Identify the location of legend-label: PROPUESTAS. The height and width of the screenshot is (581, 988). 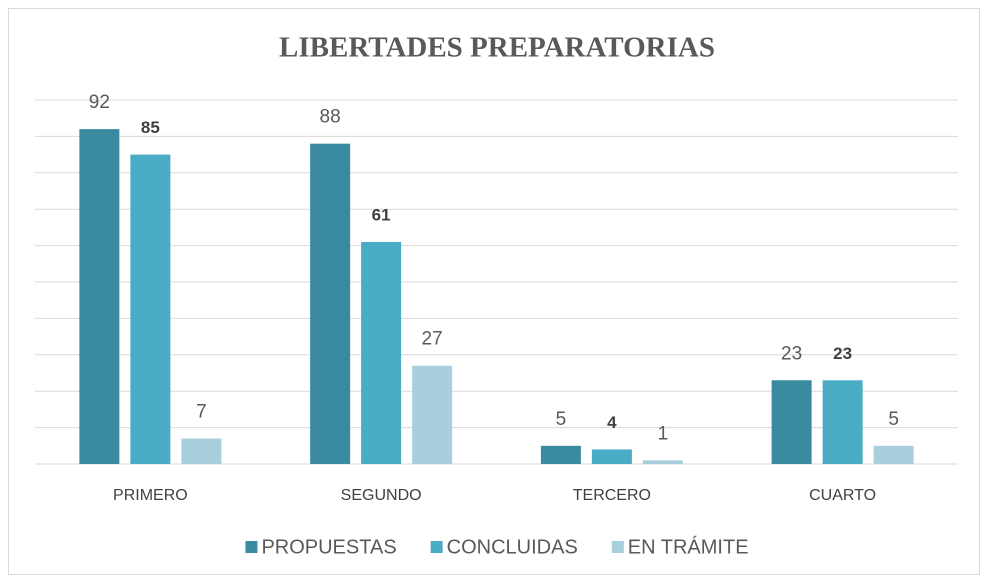
(328, 547).